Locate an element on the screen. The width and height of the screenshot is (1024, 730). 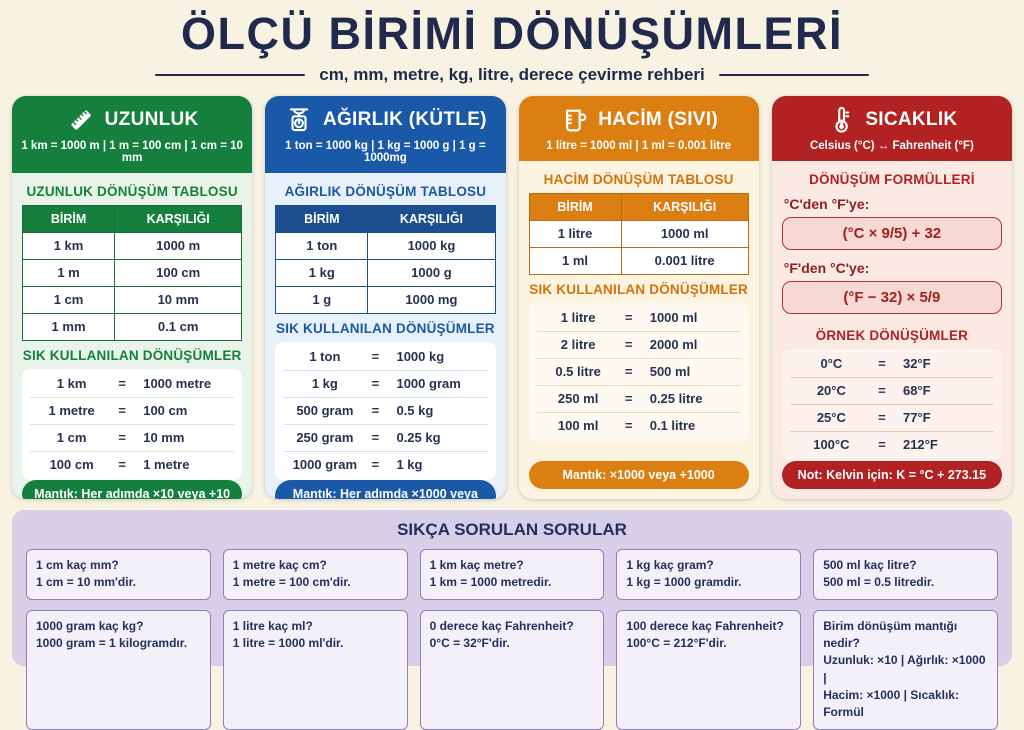
conv-right: 1000 gram is located at coordinates (428, 384).